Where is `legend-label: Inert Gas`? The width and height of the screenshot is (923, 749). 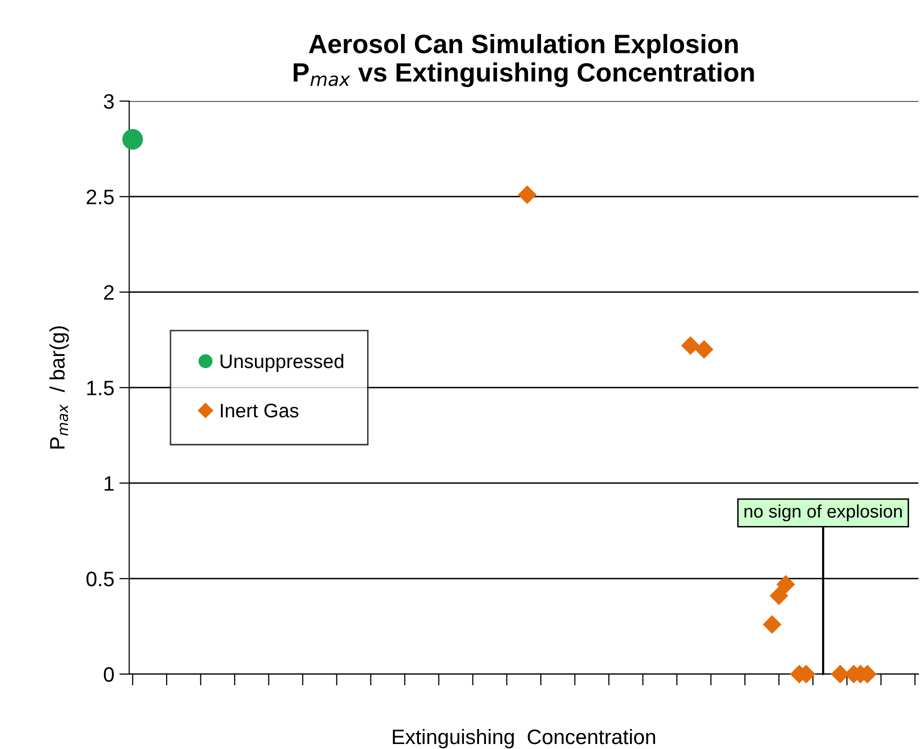
legend-label: Inert Gas is located at coordinates (259, 411).